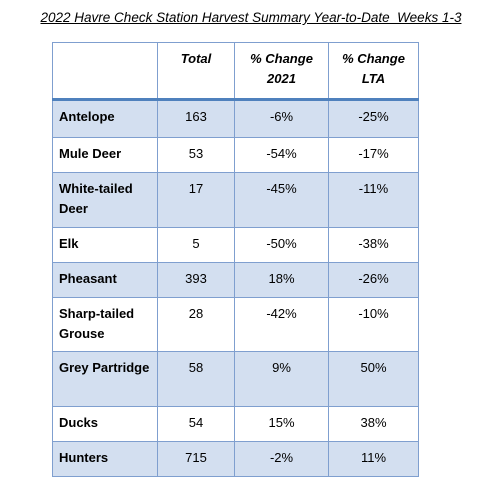 The width and height of the screenshot is (502, 490). What do you see at coordinates (105, 200) in the screenshot?
I see `row-label: White-tailed Deer` at bounding box center [105, 200].